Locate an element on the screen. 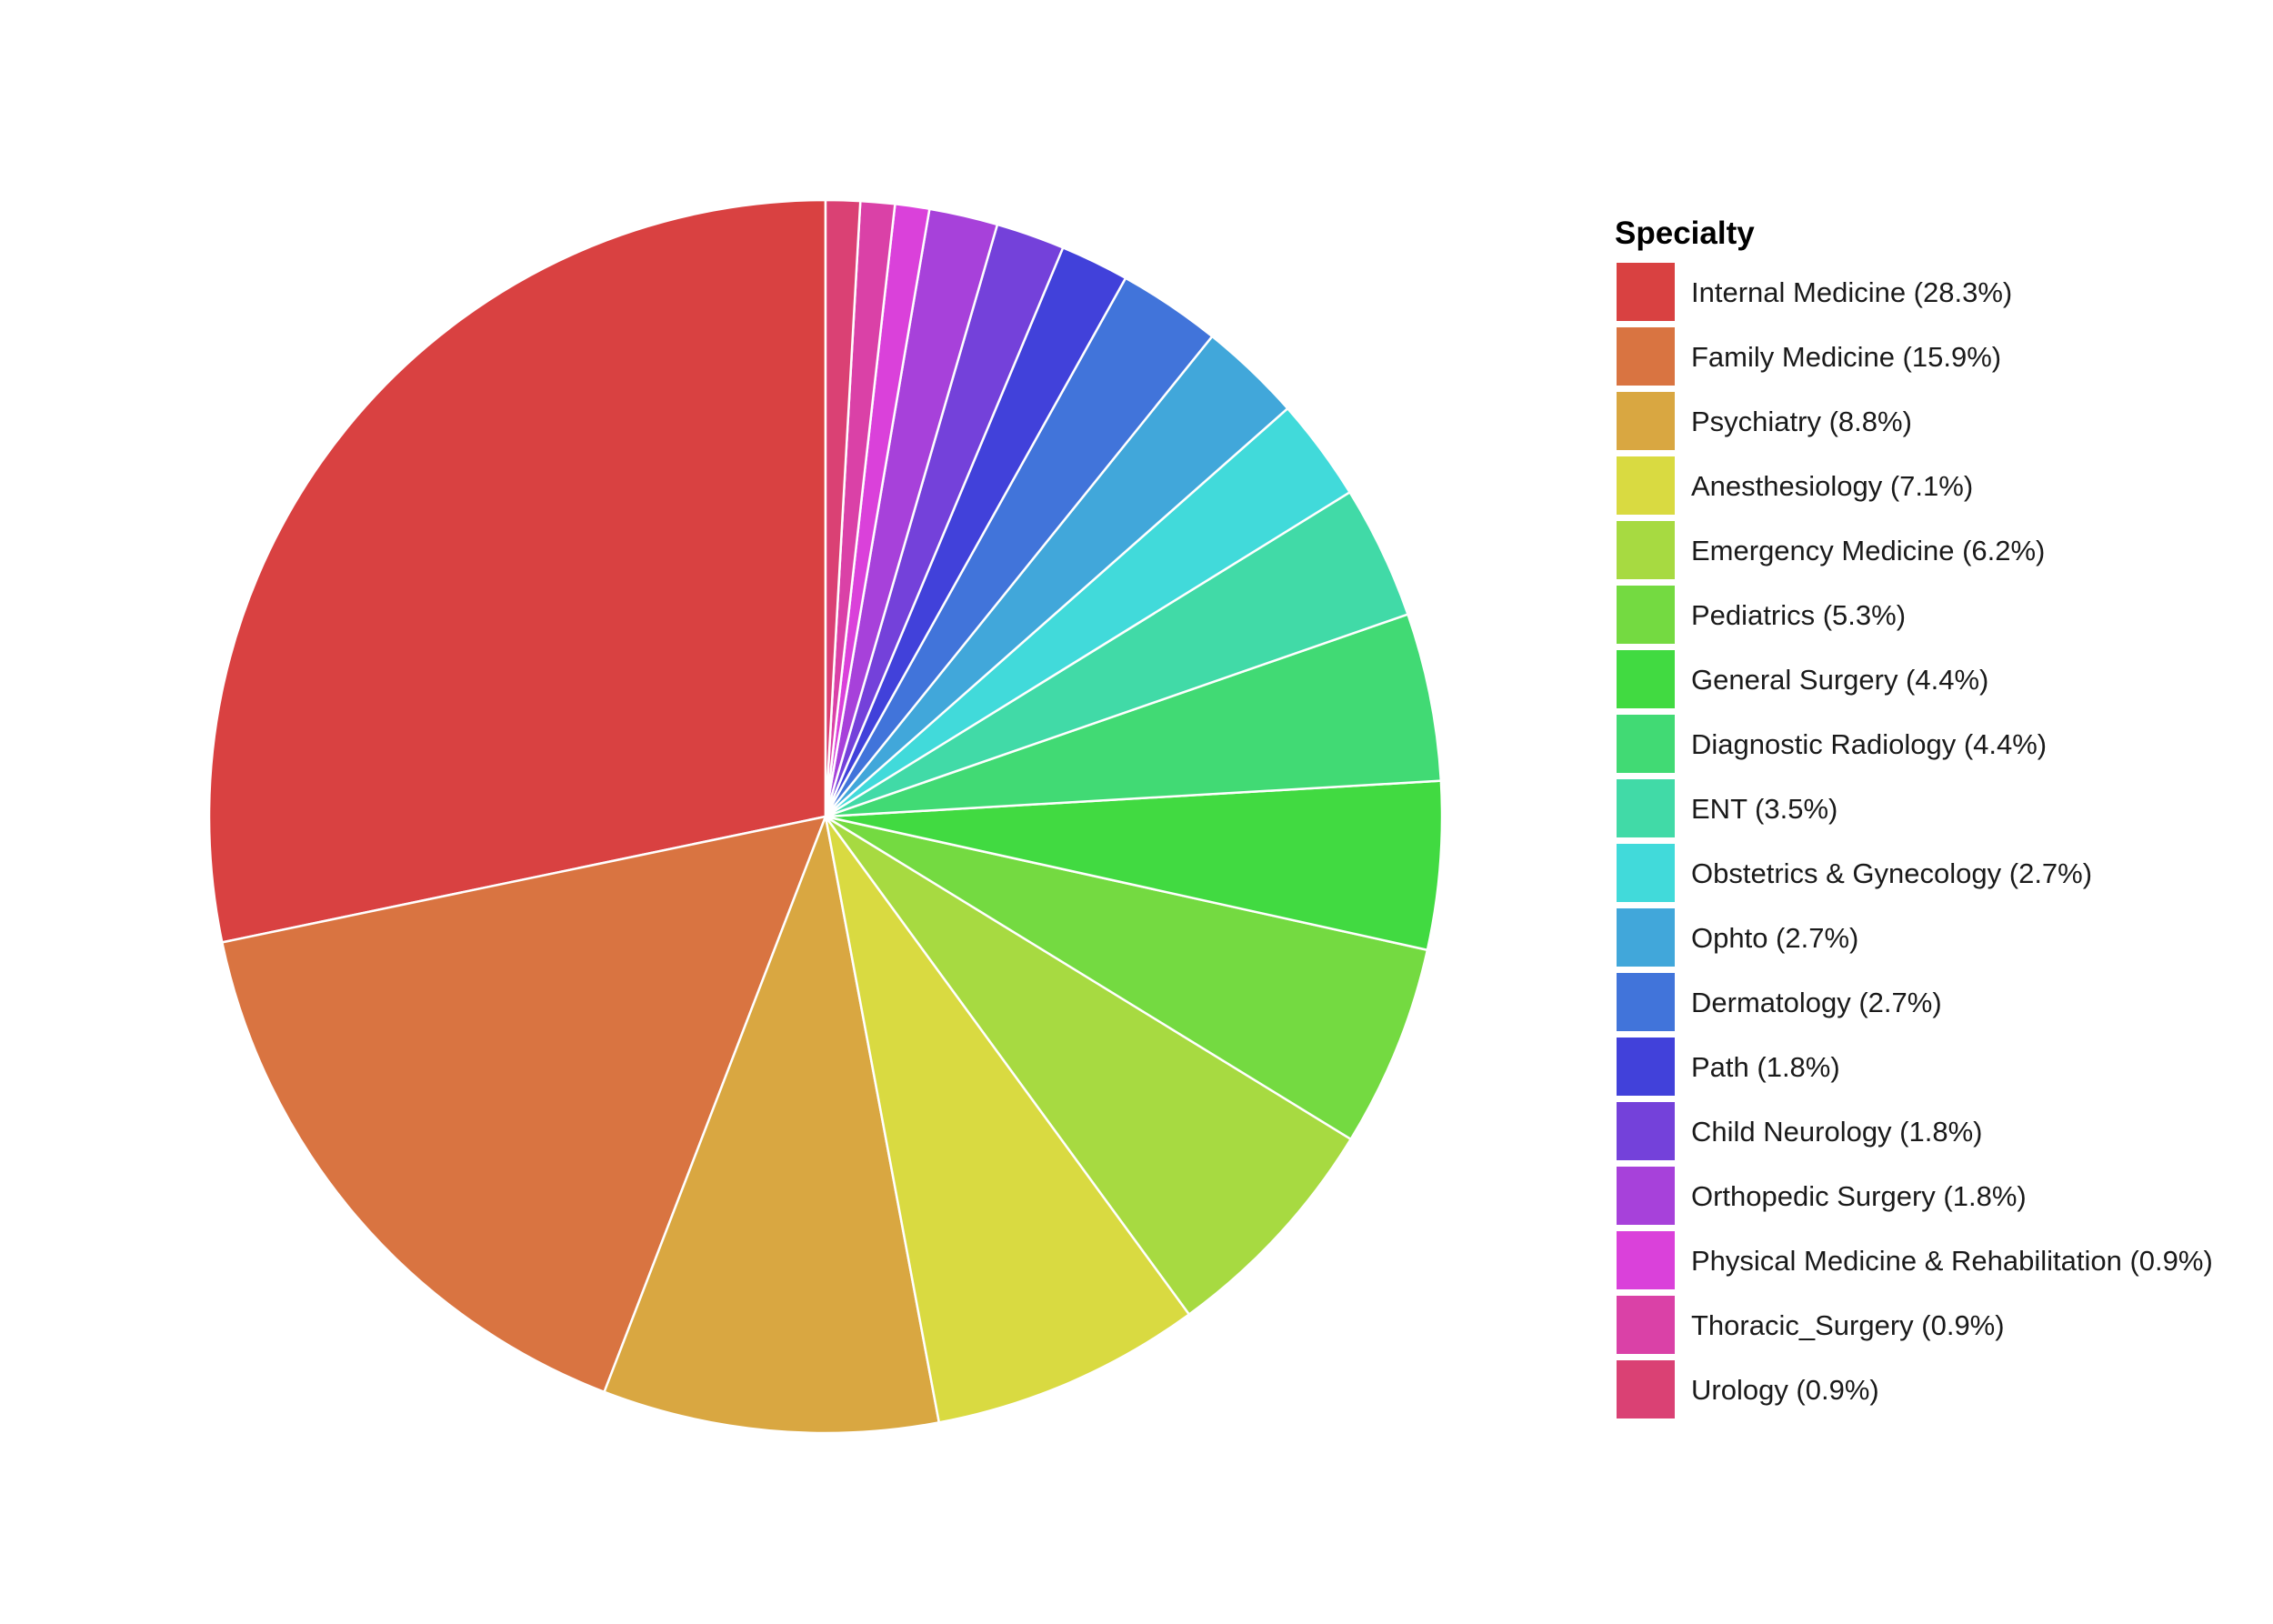 The width and height of the screenshot is (2273, 1624). legend-label: Path (1.8%) is located at coordinates (1765, 1067).